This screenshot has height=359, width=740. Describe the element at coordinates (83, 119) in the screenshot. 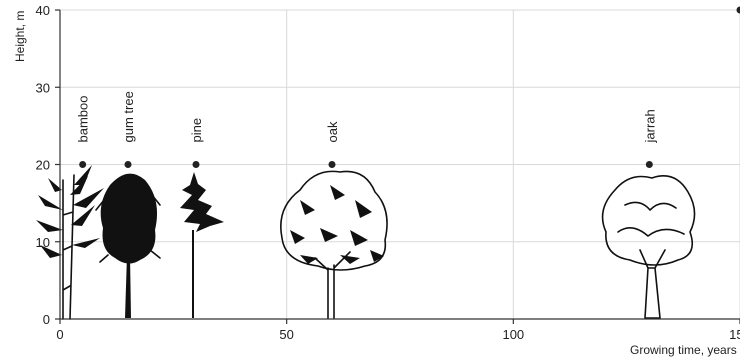

I see `point-label: bamboo` at that location.